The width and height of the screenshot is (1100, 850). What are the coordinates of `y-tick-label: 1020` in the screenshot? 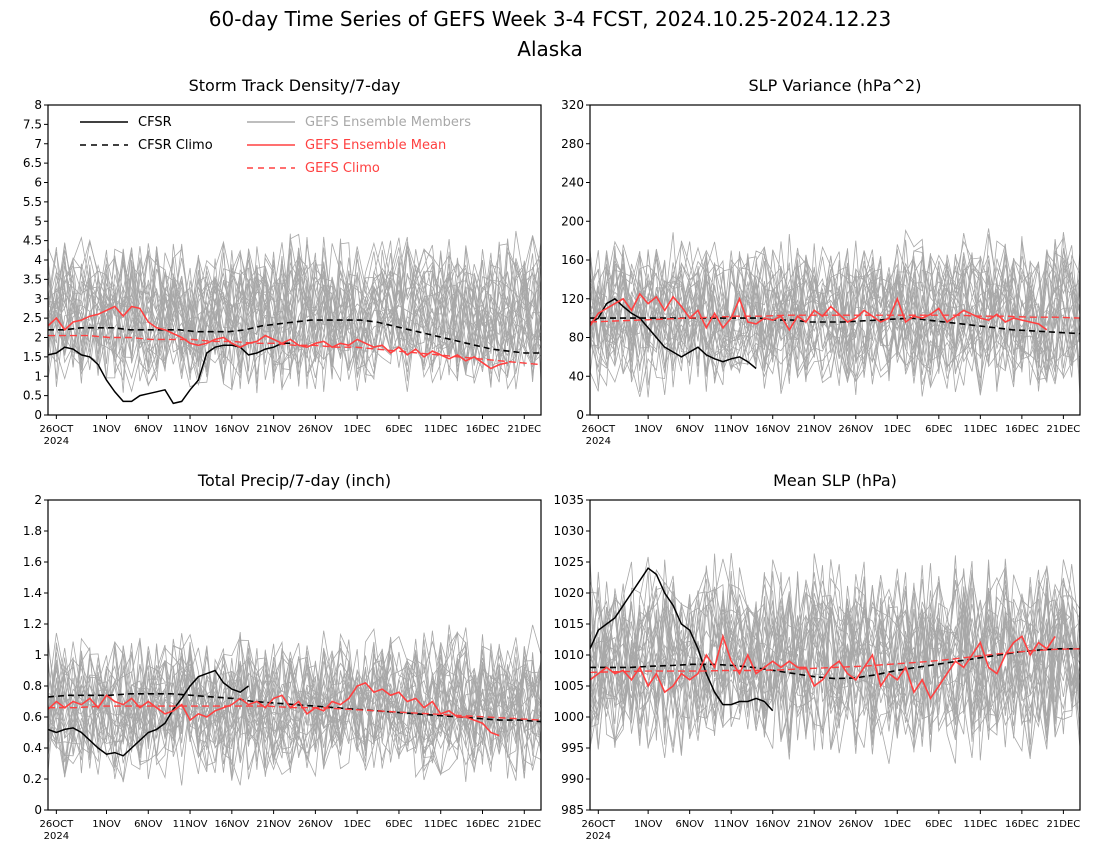 It's located at (568, 593).